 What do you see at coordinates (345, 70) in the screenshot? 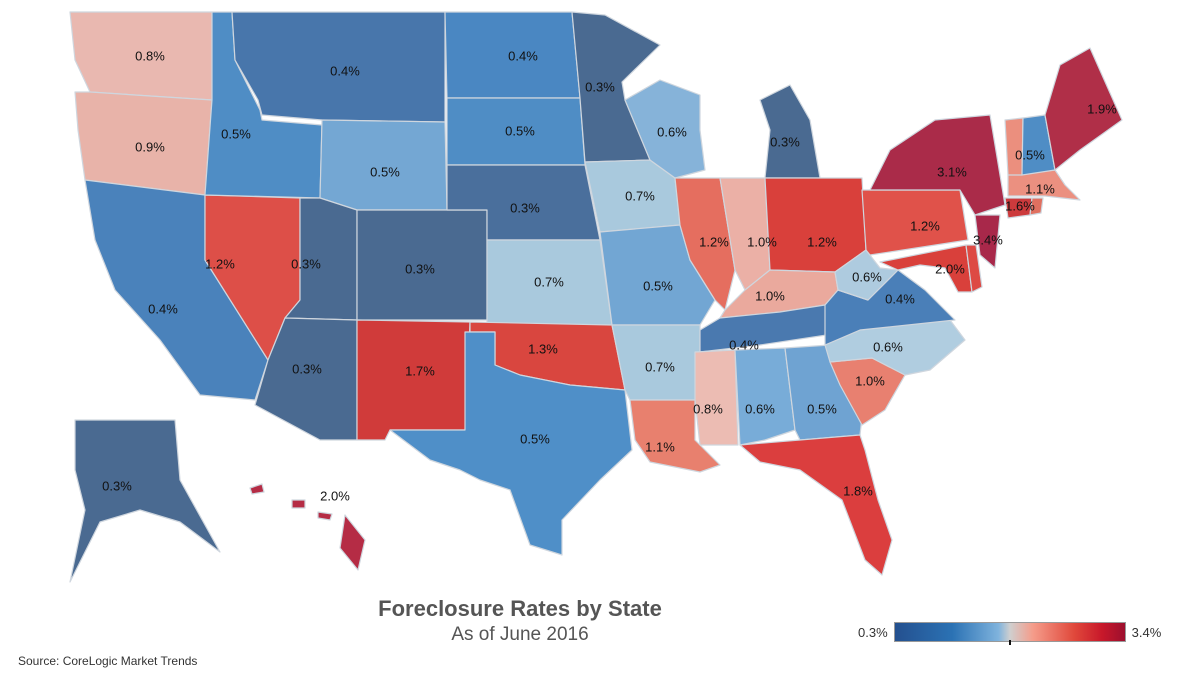
I see `state-value-label-mt: 0.4%` at bounding box center [345, 70].